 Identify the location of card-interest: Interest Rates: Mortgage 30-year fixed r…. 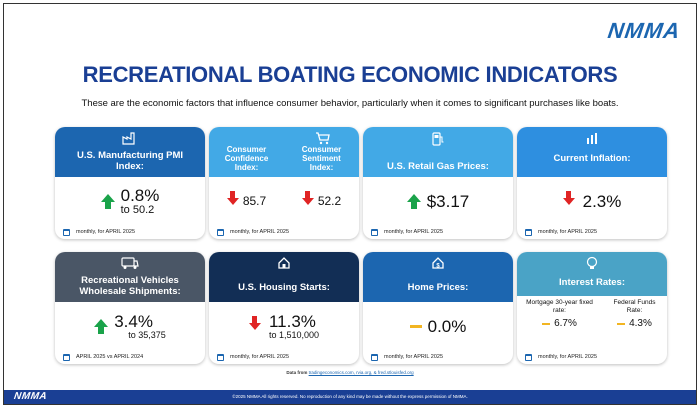
(592, 308).